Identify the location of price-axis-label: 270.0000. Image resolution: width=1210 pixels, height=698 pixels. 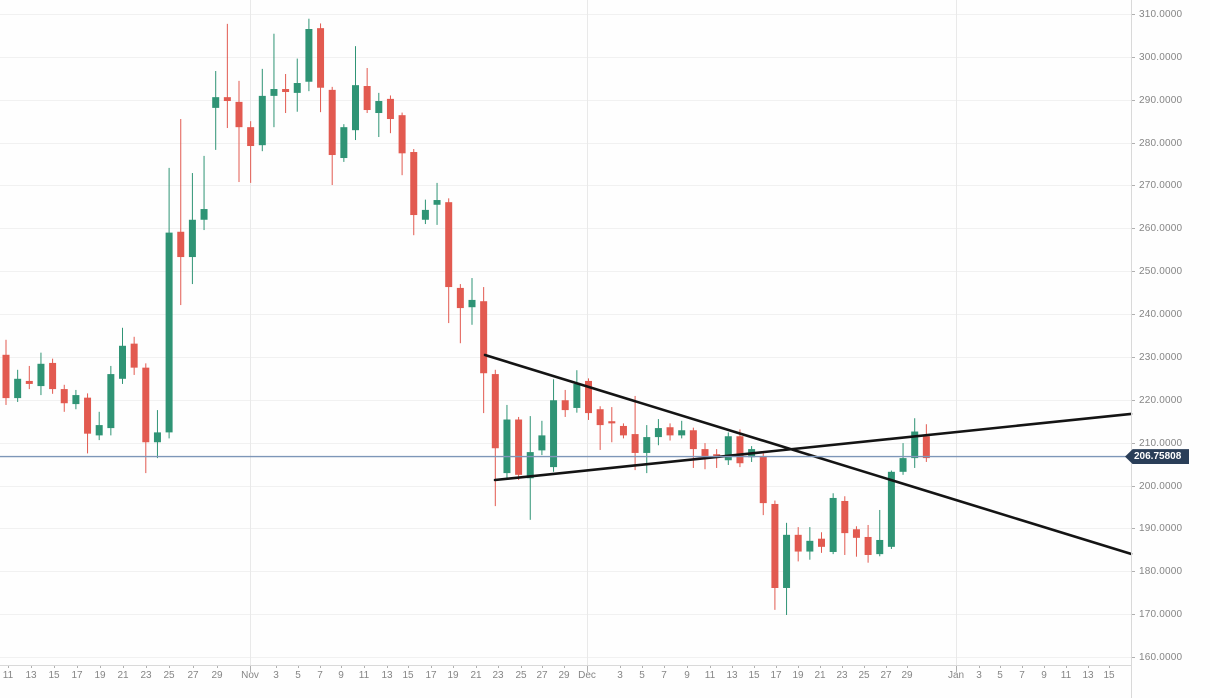
(1161, 185).